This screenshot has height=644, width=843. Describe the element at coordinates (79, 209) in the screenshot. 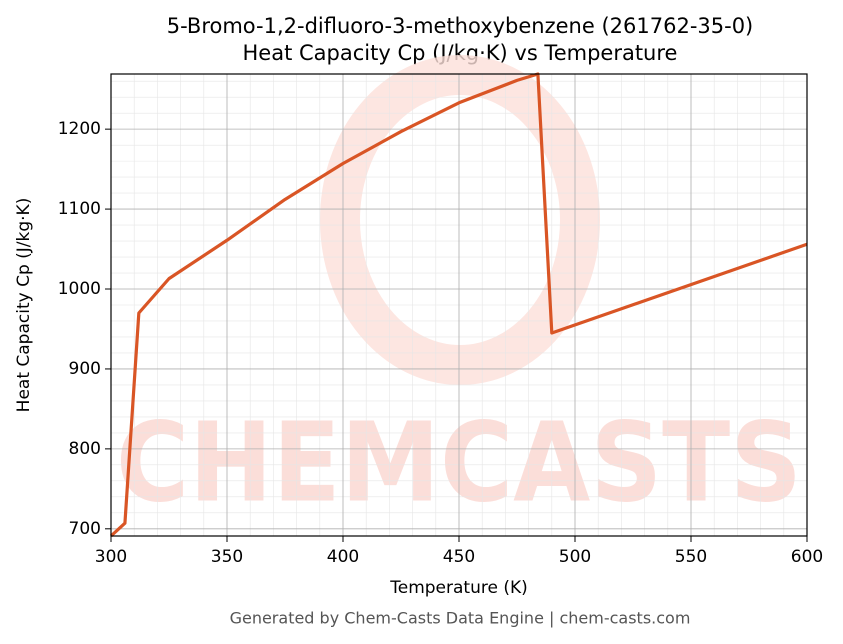

I see `y-tick-label: 1100` at that location.